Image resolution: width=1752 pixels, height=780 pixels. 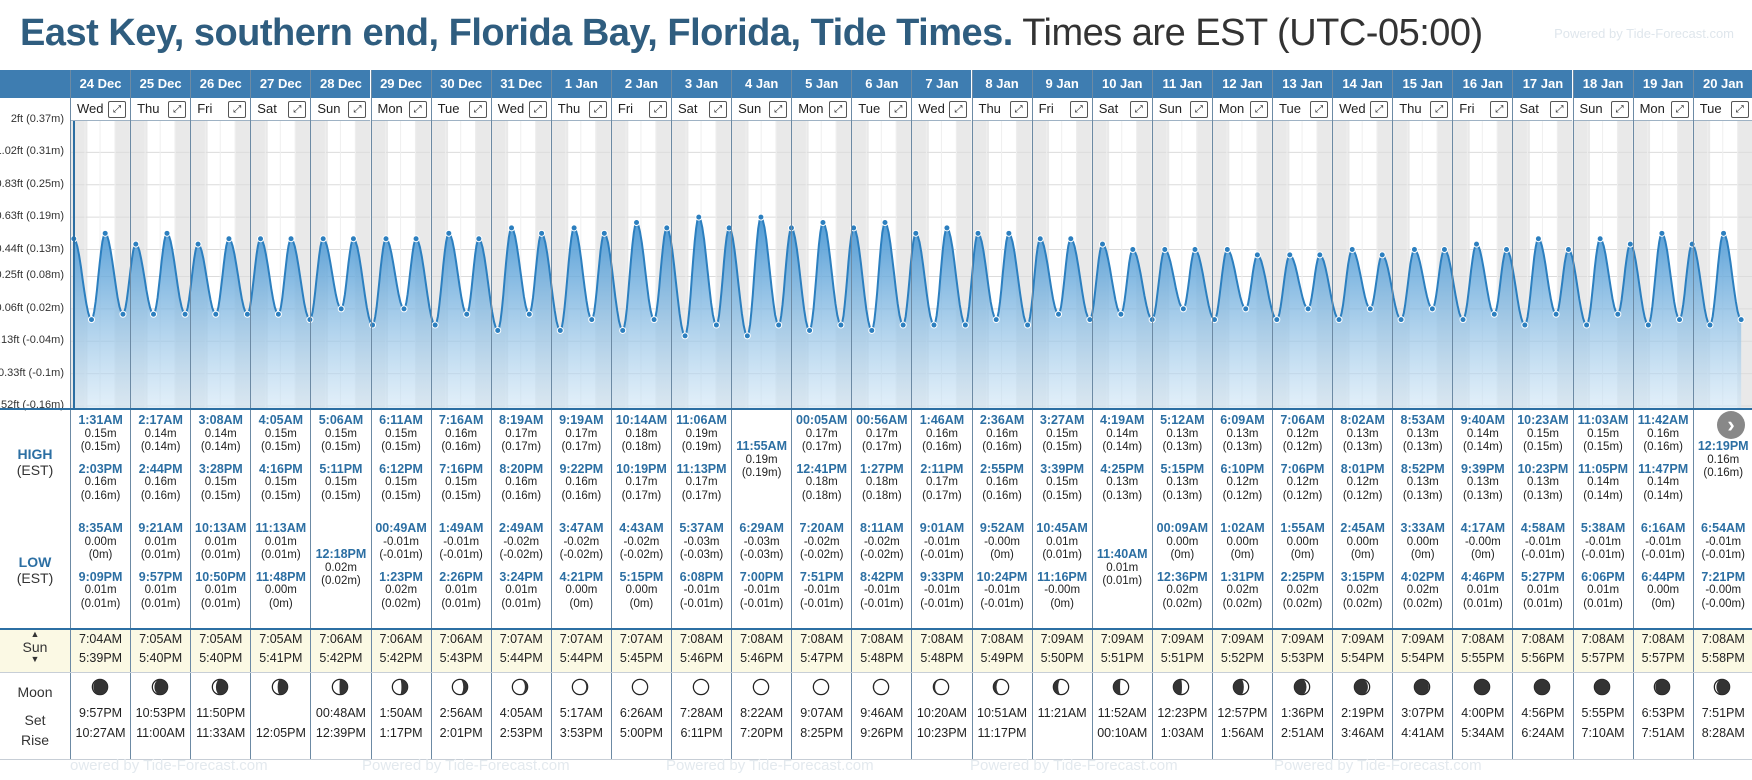 I want to click on sunset-time: 5:45PM, so click(x=641, y=658).